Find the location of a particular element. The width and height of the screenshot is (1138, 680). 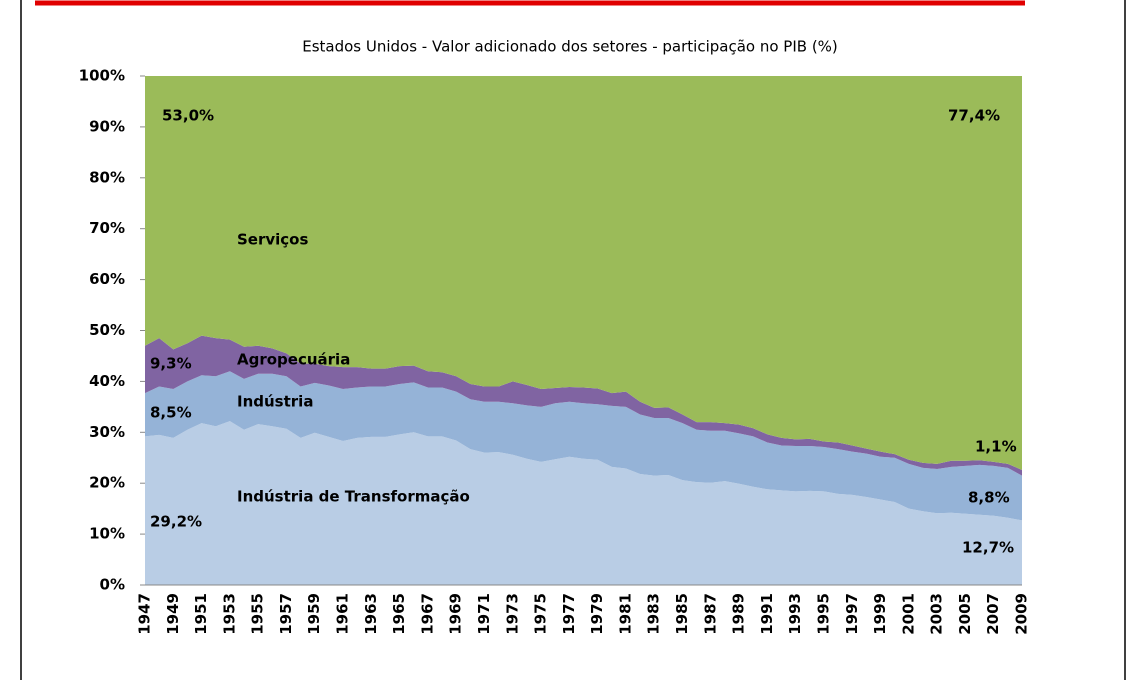

x-tick-label: 1955 is located at coordinates (258, 614).